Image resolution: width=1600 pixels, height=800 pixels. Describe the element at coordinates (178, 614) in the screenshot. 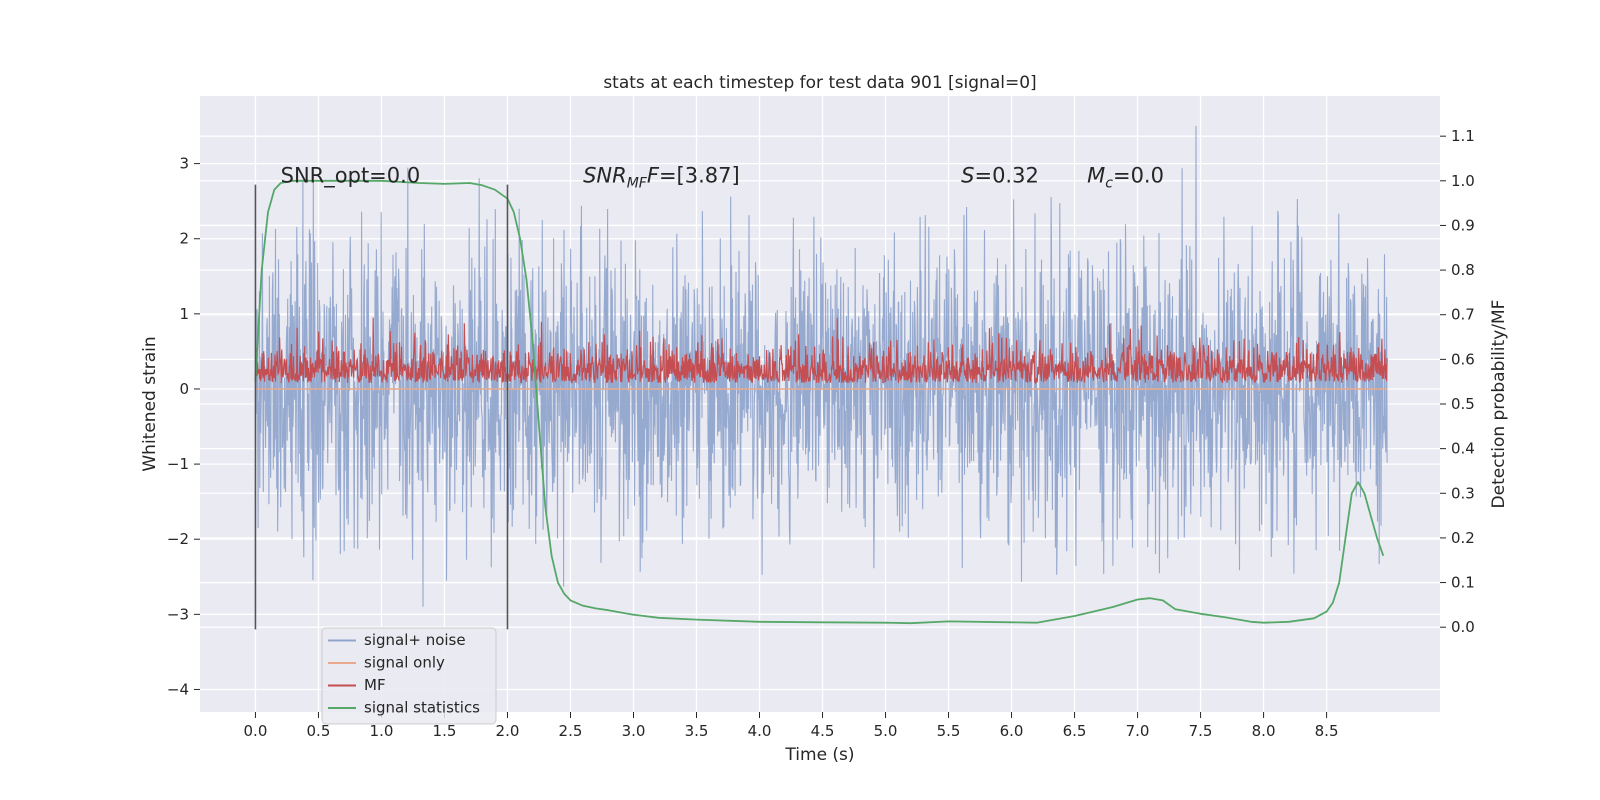

I see `y-tick-label: −3` at that location.